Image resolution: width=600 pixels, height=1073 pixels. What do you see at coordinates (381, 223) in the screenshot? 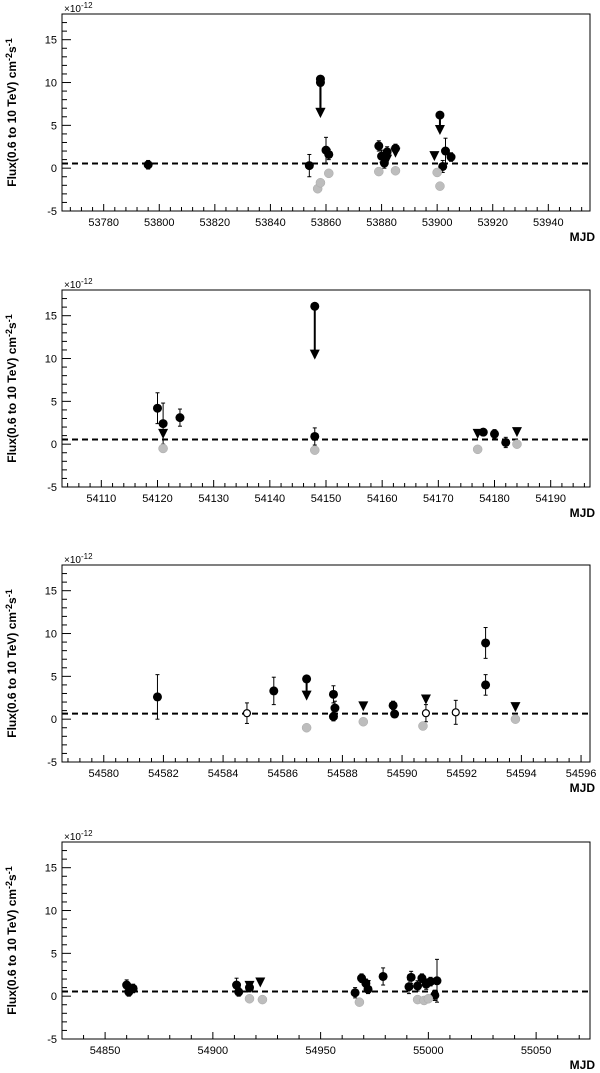
I see `x-tick-label: 53880` at bounding box center [381, 223].